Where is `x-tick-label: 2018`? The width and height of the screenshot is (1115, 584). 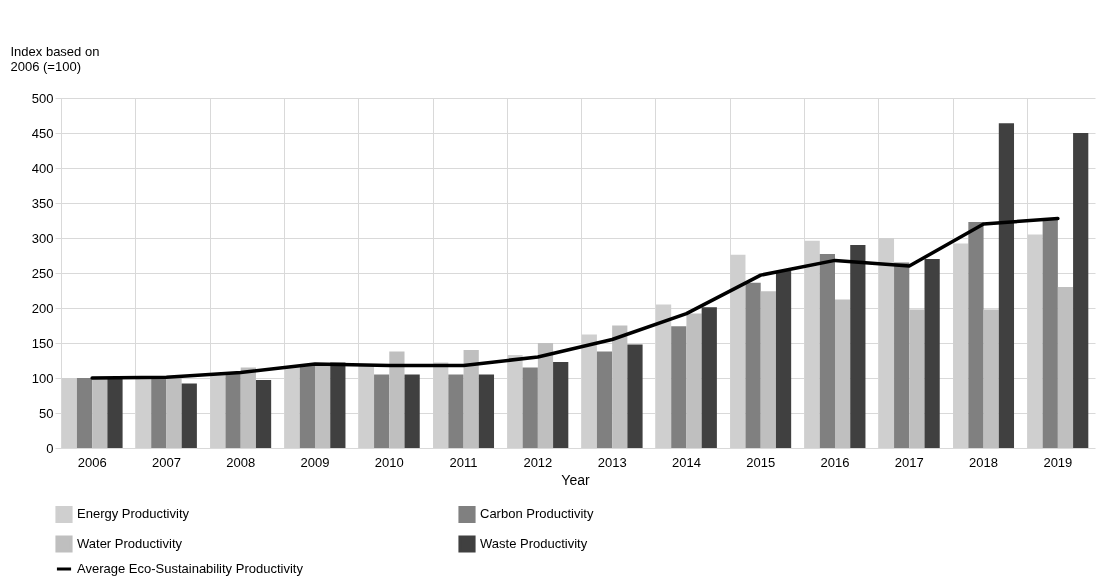 x-tick-label: 2018 is located at coordinates (984, 462).